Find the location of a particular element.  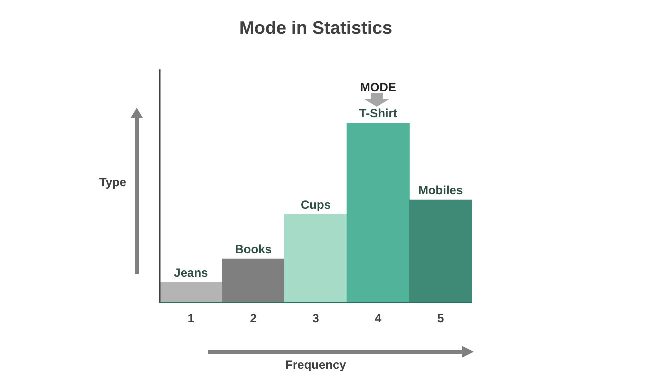

annotation: Jeans is located at coordinates (191, 273).